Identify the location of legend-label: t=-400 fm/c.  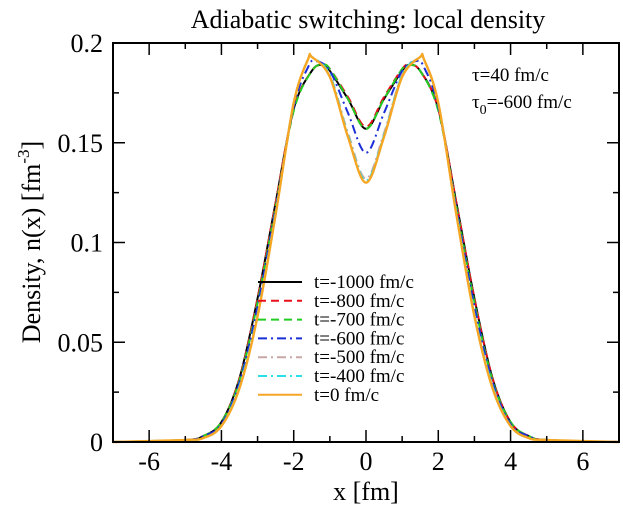
(359, 376).